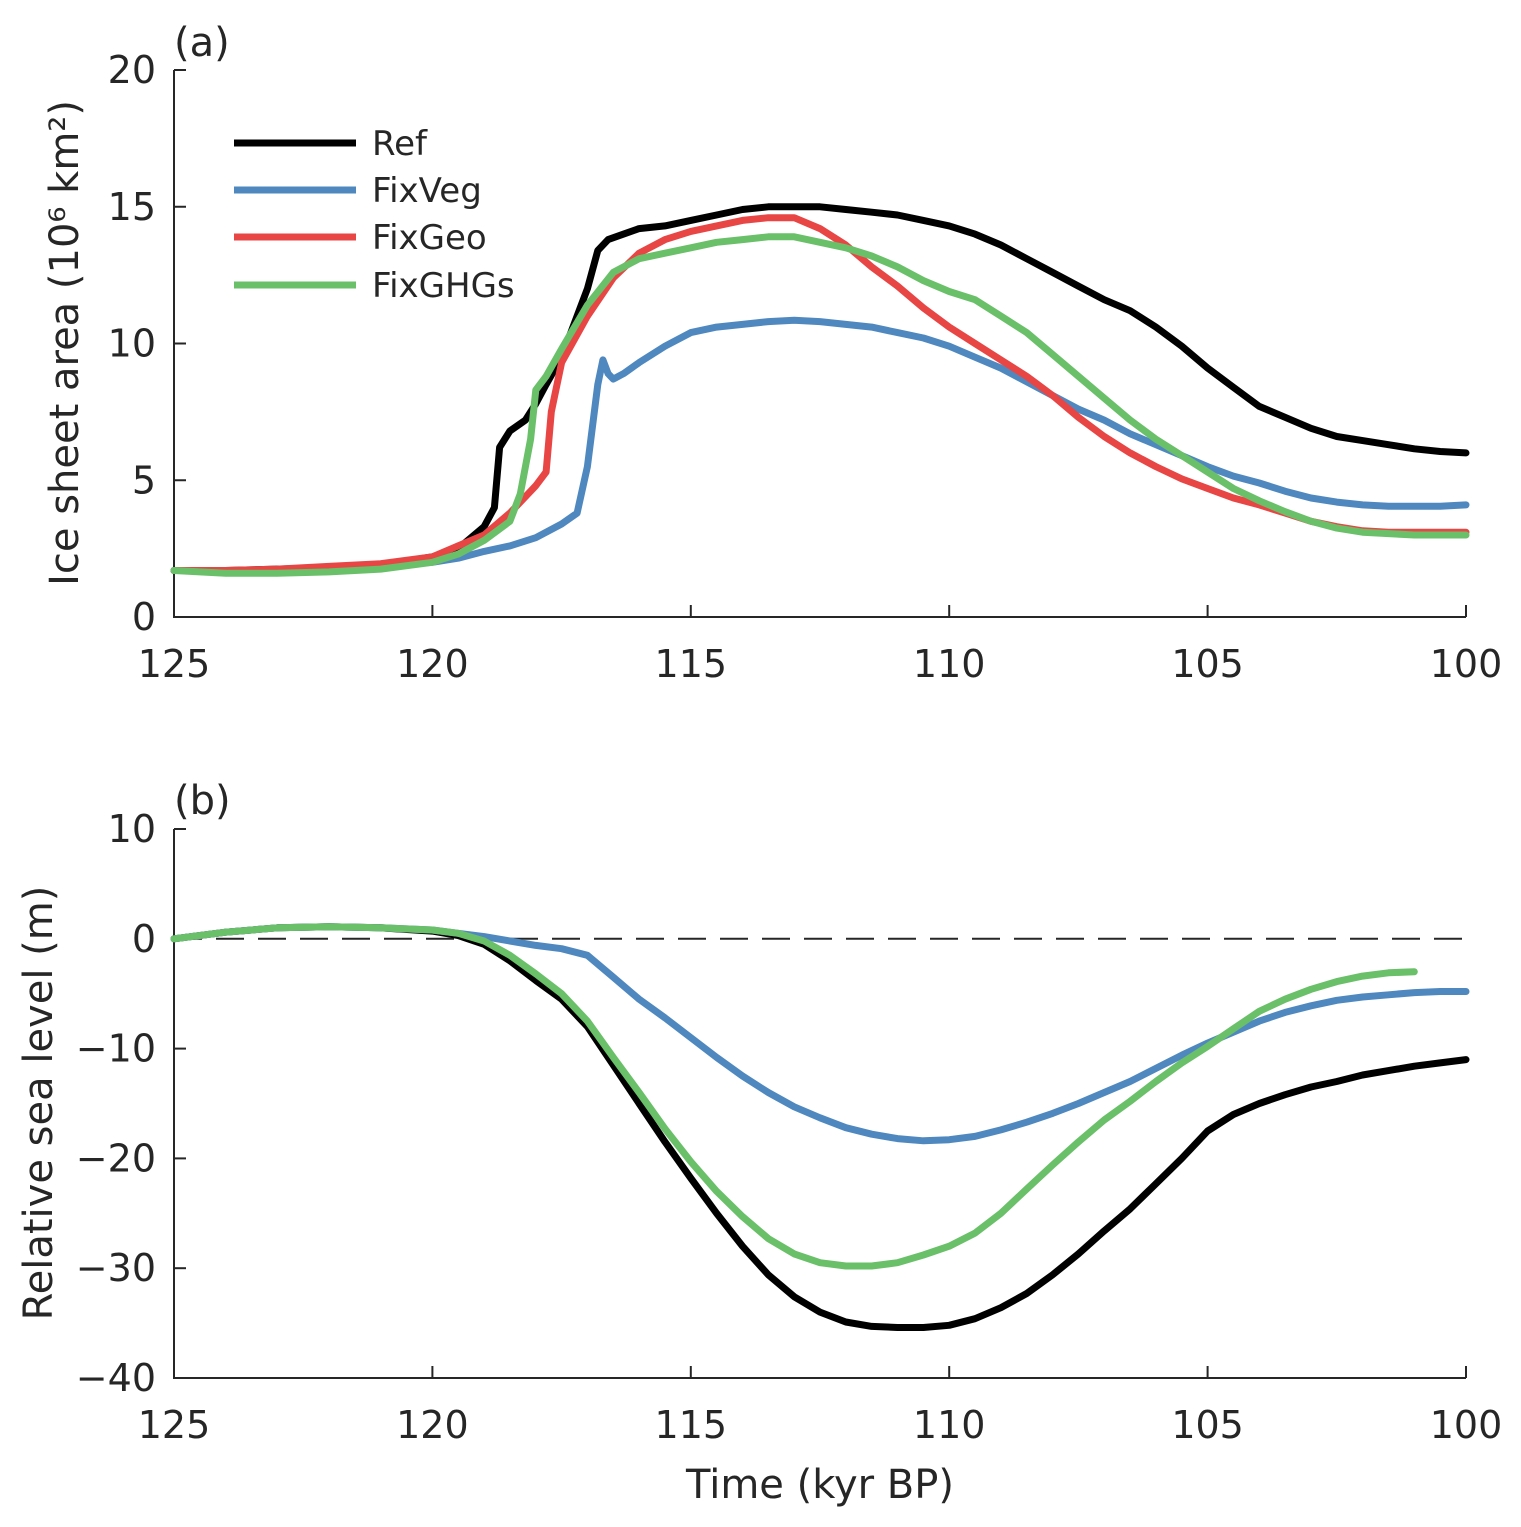  I want to click on panel-a-label: (a), so click(202, 43).